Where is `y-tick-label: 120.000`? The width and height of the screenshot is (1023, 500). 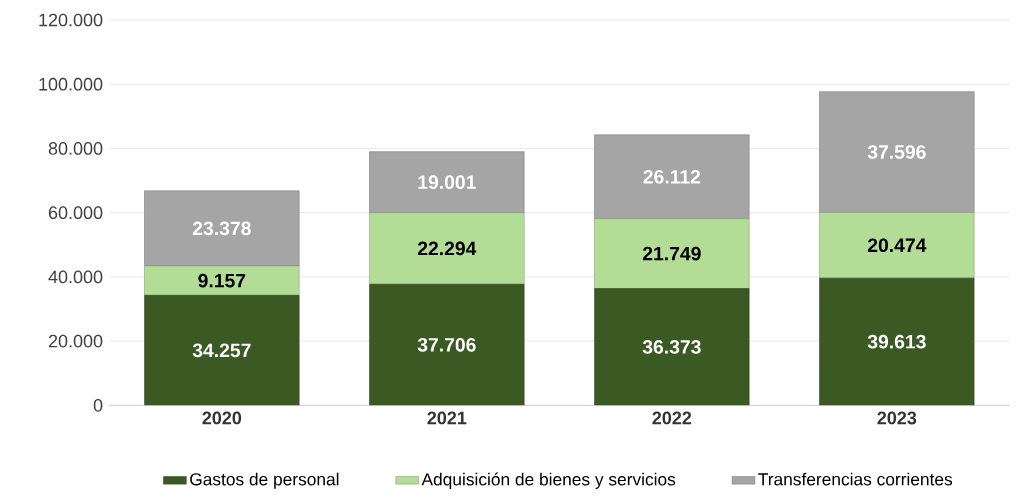 y-tick-label: 120.000 is located at coordinates (71, 20).